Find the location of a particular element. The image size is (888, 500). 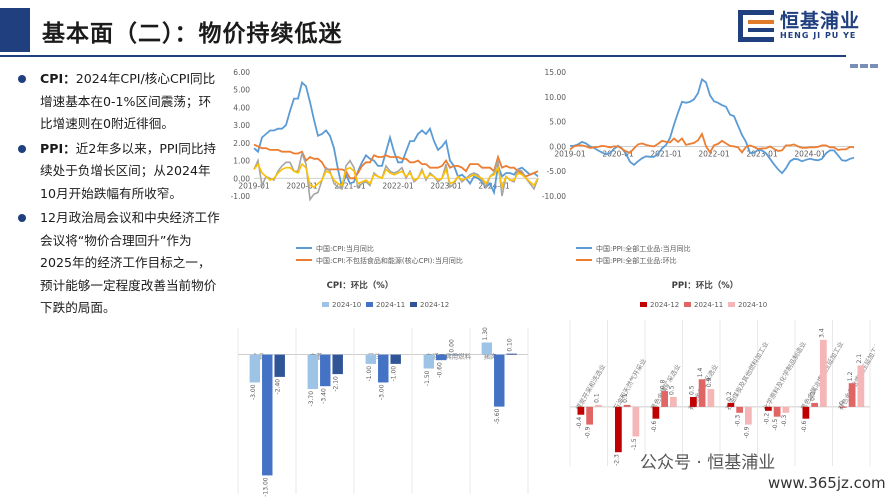

watermark-url: www.365jz.com is located at coordinates (827, 483).